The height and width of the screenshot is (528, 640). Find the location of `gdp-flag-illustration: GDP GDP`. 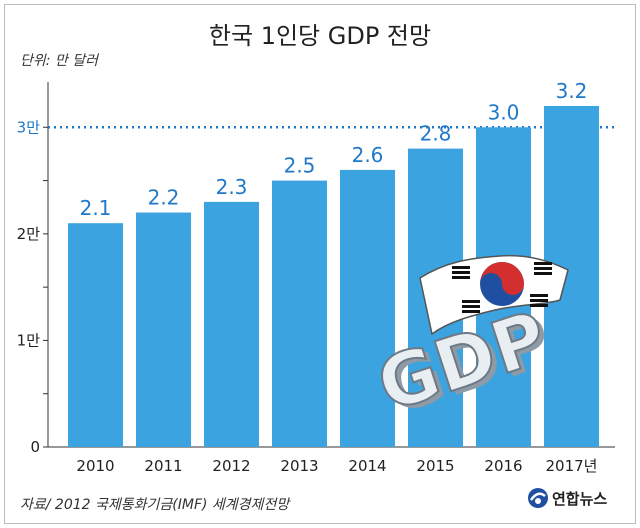

gdp-flag-illustration: GDP GDP is located at coordinates (468, 342).